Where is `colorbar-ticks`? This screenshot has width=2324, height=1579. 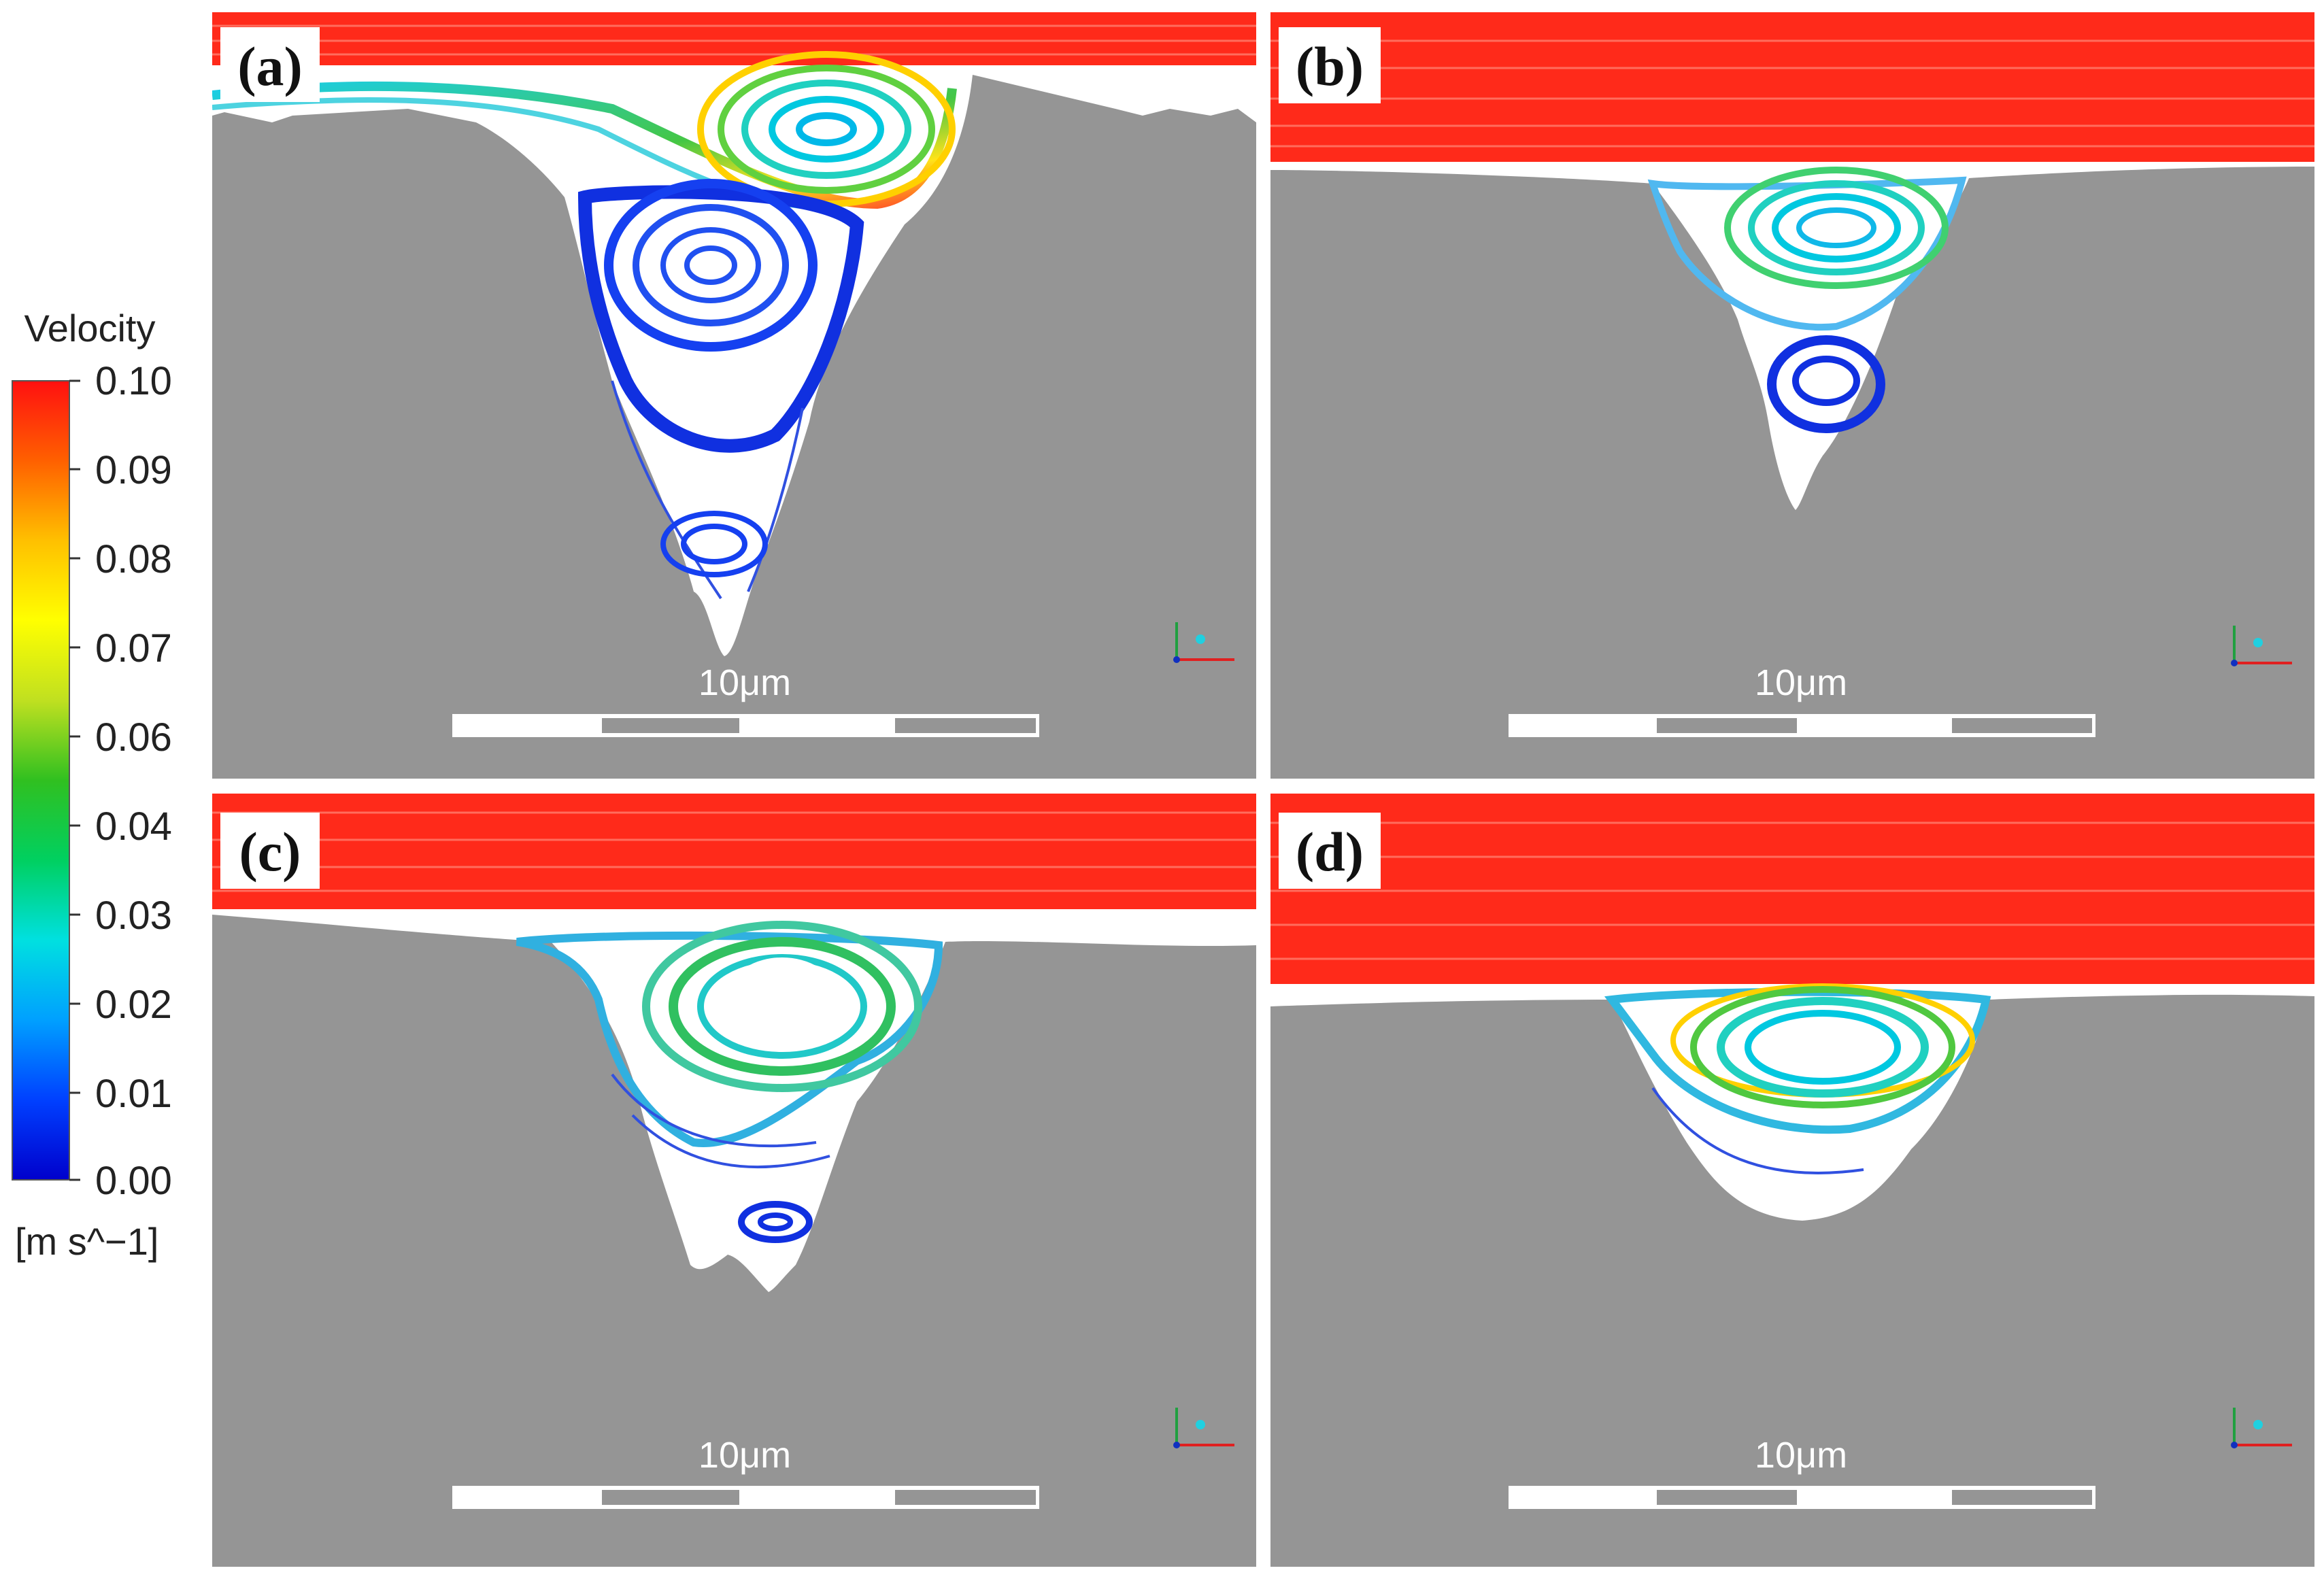 colorbar-ticks is located at coordinates (74, 780).